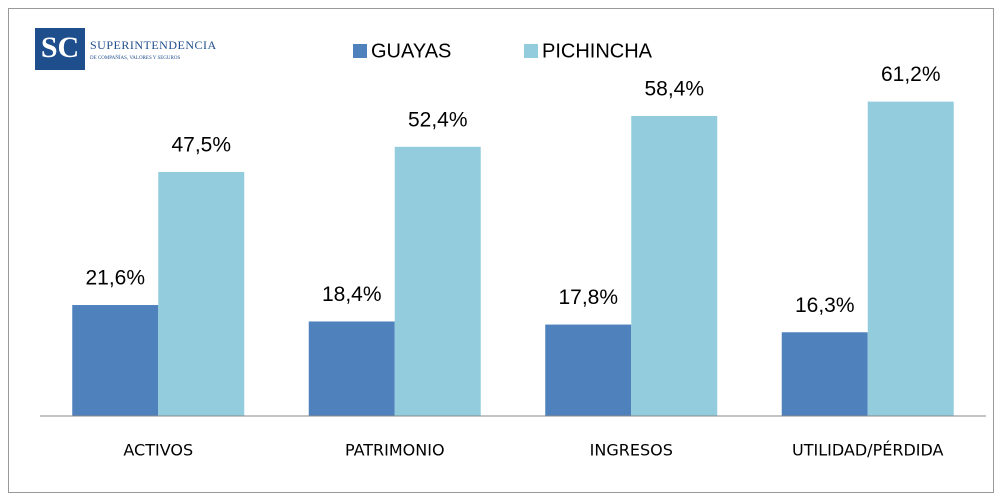  Describe the element at coordinates (597, 51) in the screenshot. I see `legend-label: PICHINCHA` at that location.